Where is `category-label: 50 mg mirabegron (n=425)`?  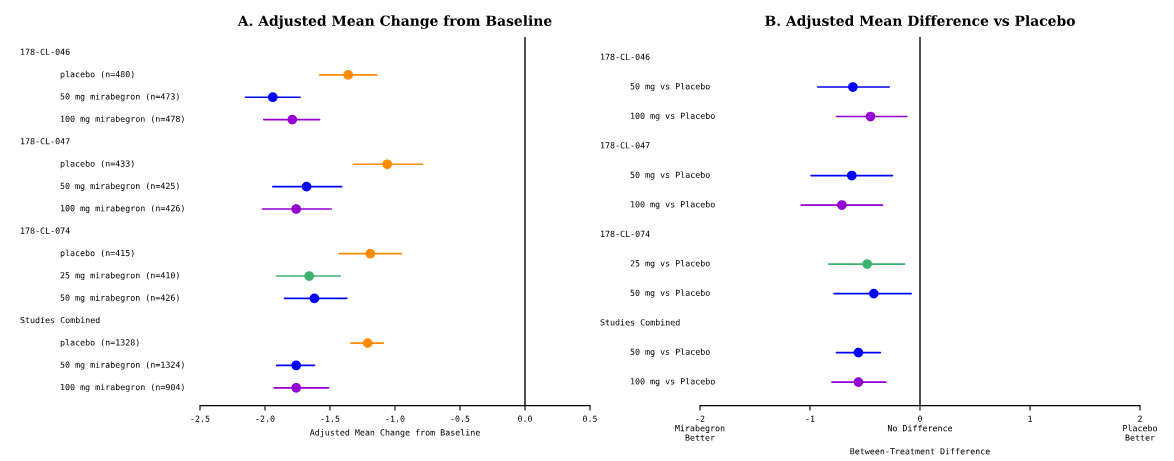 category-label: 50 mg mirabegron (n=425) is located at coordinates (119, 186).